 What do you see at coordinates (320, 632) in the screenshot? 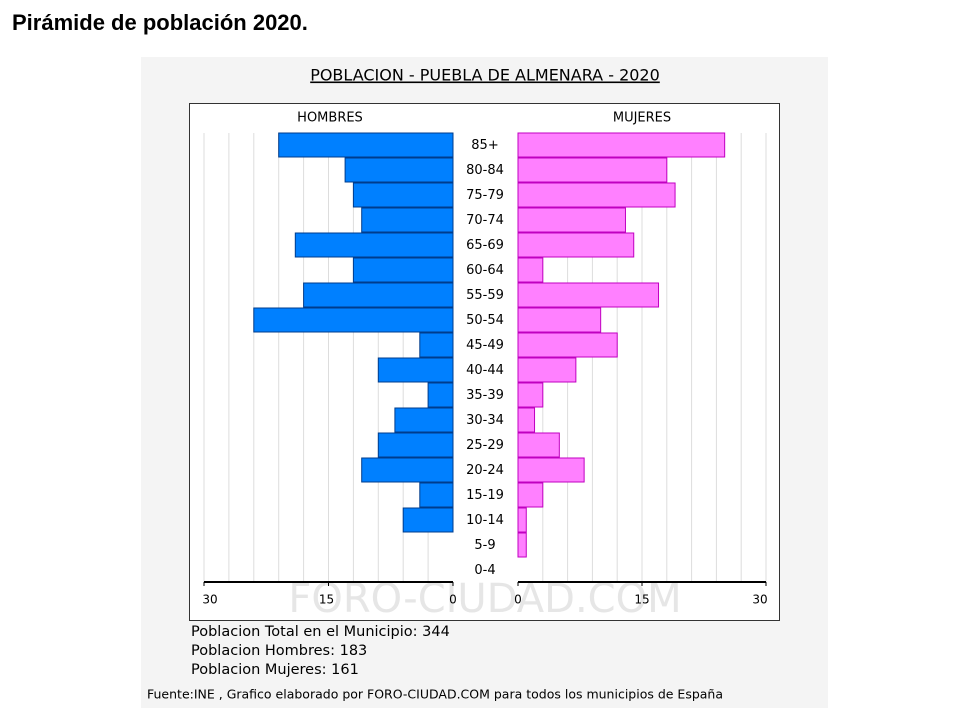
I see `stat: Poblacion Total en el Municipio: 344` at bounding box center [320, 632].